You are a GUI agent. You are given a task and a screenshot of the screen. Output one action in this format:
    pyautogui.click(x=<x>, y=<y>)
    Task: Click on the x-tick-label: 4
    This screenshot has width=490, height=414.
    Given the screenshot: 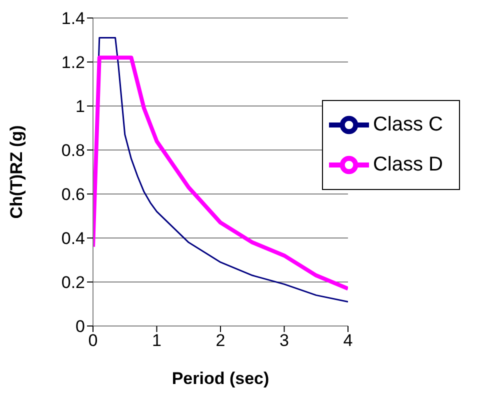 What is the action you would take?
    pyautogui.click(x=348, y=340)
    